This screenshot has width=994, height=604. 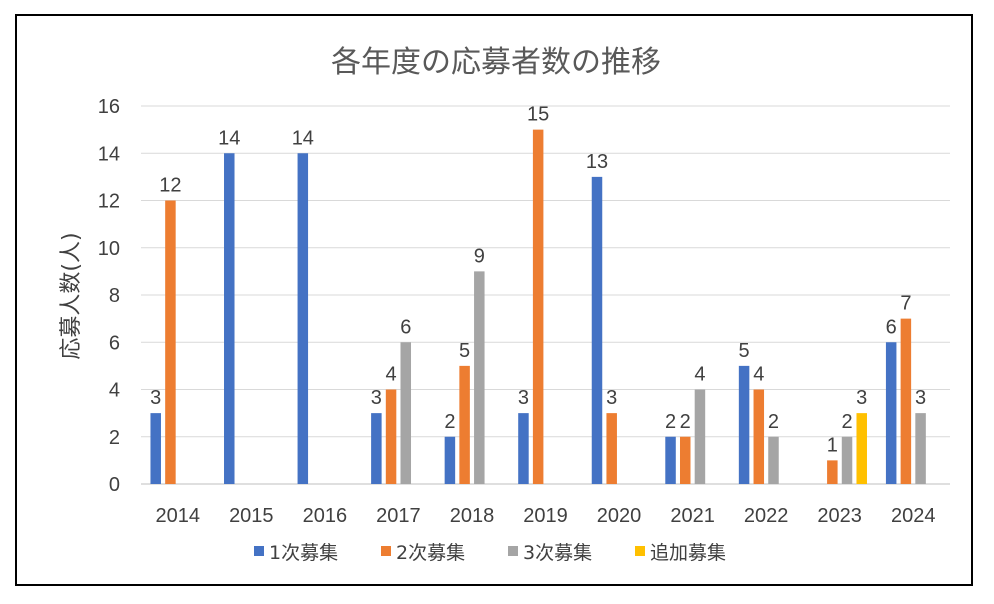 I want to click on data-label: 13, so click(x=597, y=162).